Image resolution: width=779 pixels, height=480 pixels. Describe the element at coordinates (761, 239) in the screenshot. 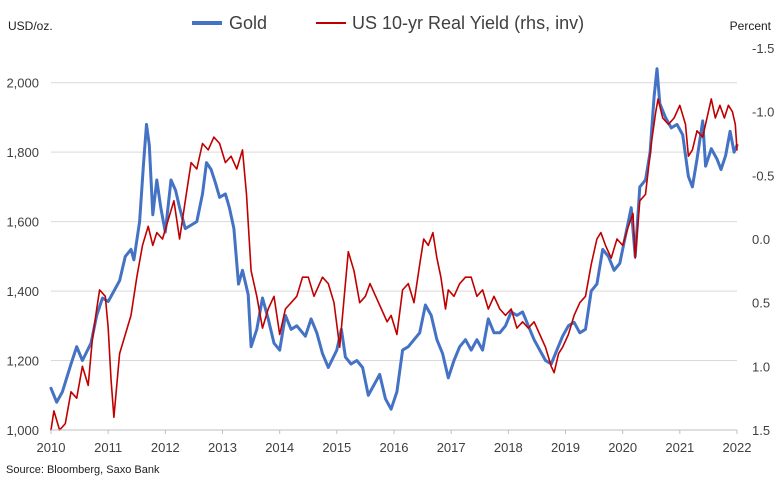

I see `y-right-tick-label: 0.0` at that location.